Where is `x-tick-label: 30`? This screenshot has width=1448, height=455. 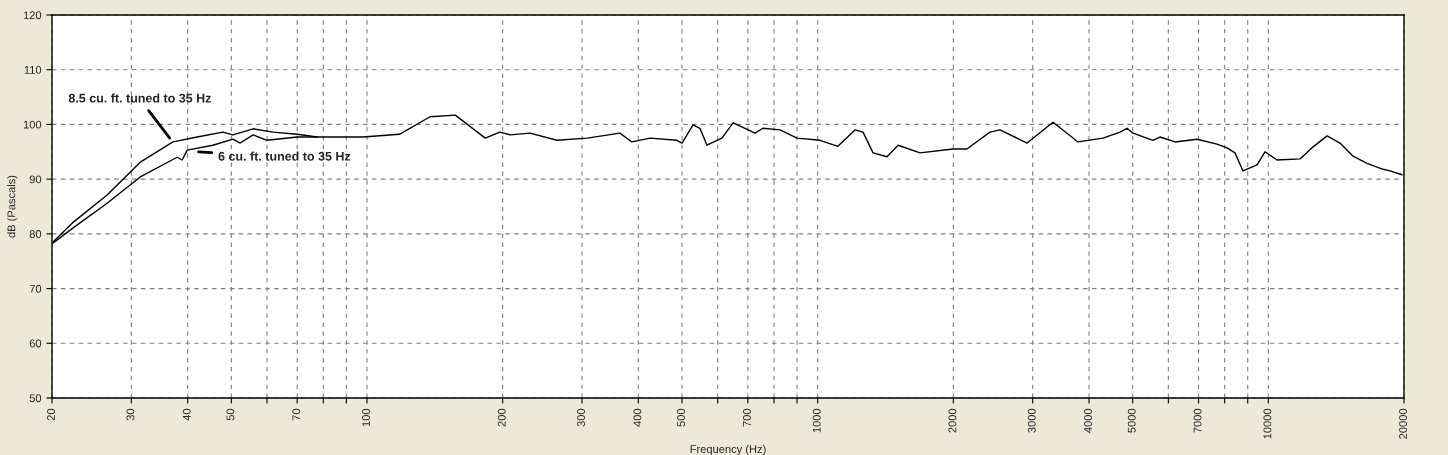
x-tick-label: 30 is located at coordinates (130, 414).